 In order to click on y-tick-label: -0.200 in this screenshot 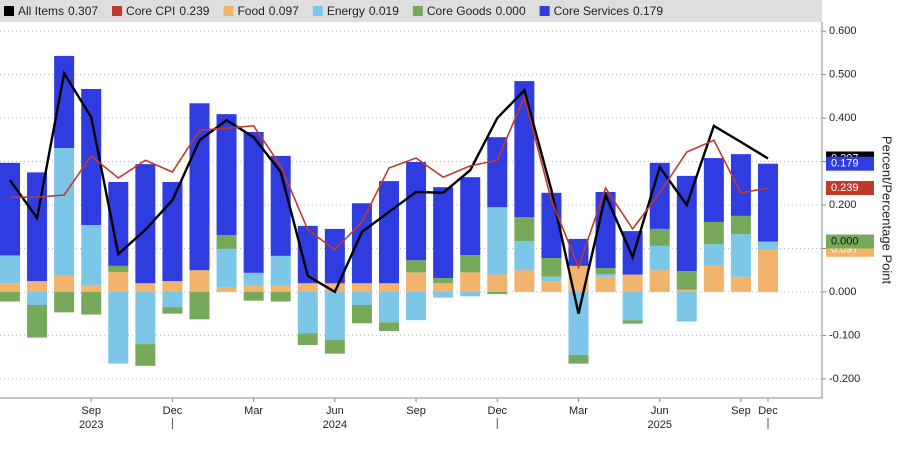, I will do `click(844, 379)`.